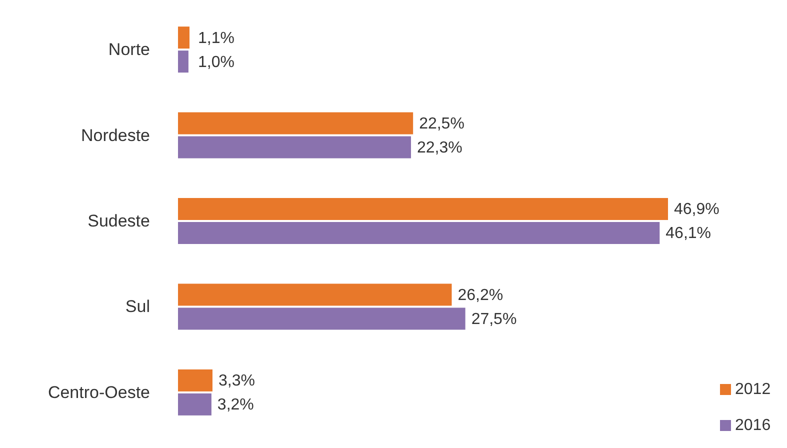 Image resolution: width=787 pixels, height=448 pixels. I want to click on data-label: 1,0%, so click(216, 62).